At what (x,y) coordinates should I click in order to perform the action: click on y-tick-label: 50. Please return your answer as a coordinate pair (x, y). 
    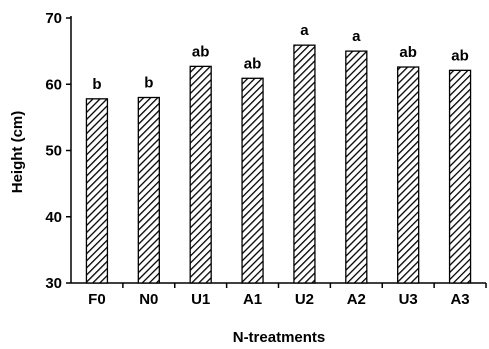
    Looking at the image, I should click on (53, 151).